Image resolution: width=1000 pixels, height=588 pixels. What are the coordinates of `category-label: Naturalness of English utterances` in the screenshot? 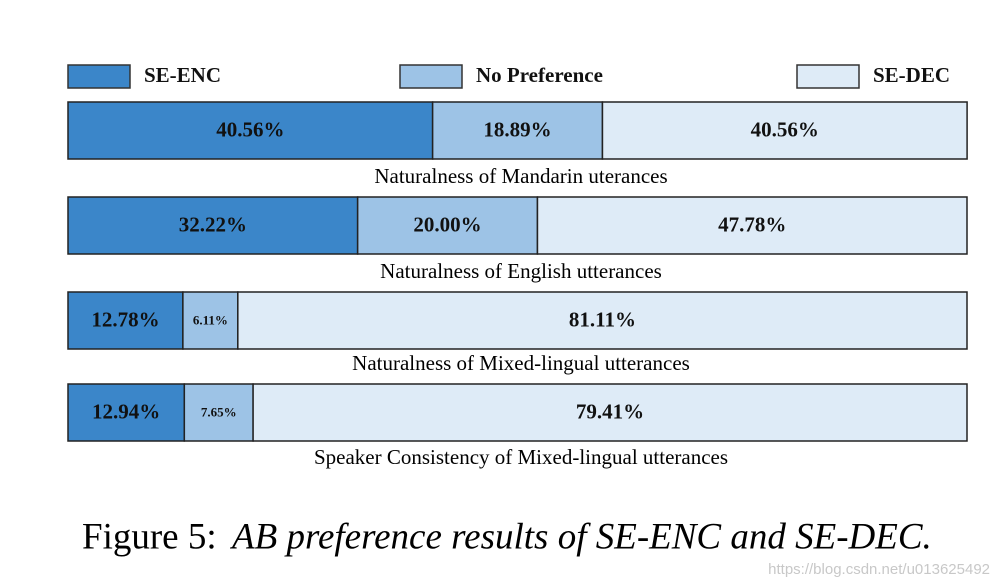 It's located at (521, 271).